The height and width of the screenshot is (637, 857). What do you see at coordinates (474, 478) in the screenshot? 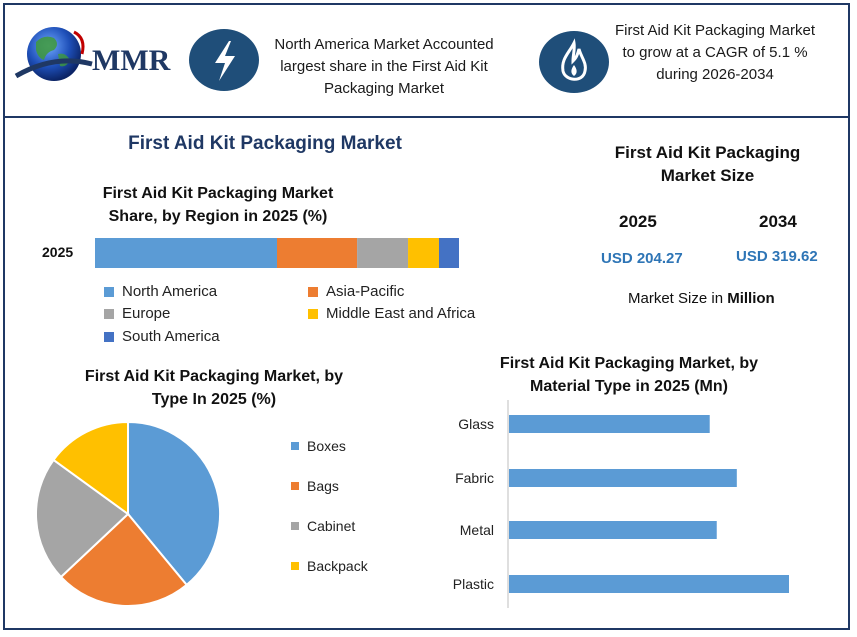
I see `material-category-label: Fabric` at bounding box center [474, 478].